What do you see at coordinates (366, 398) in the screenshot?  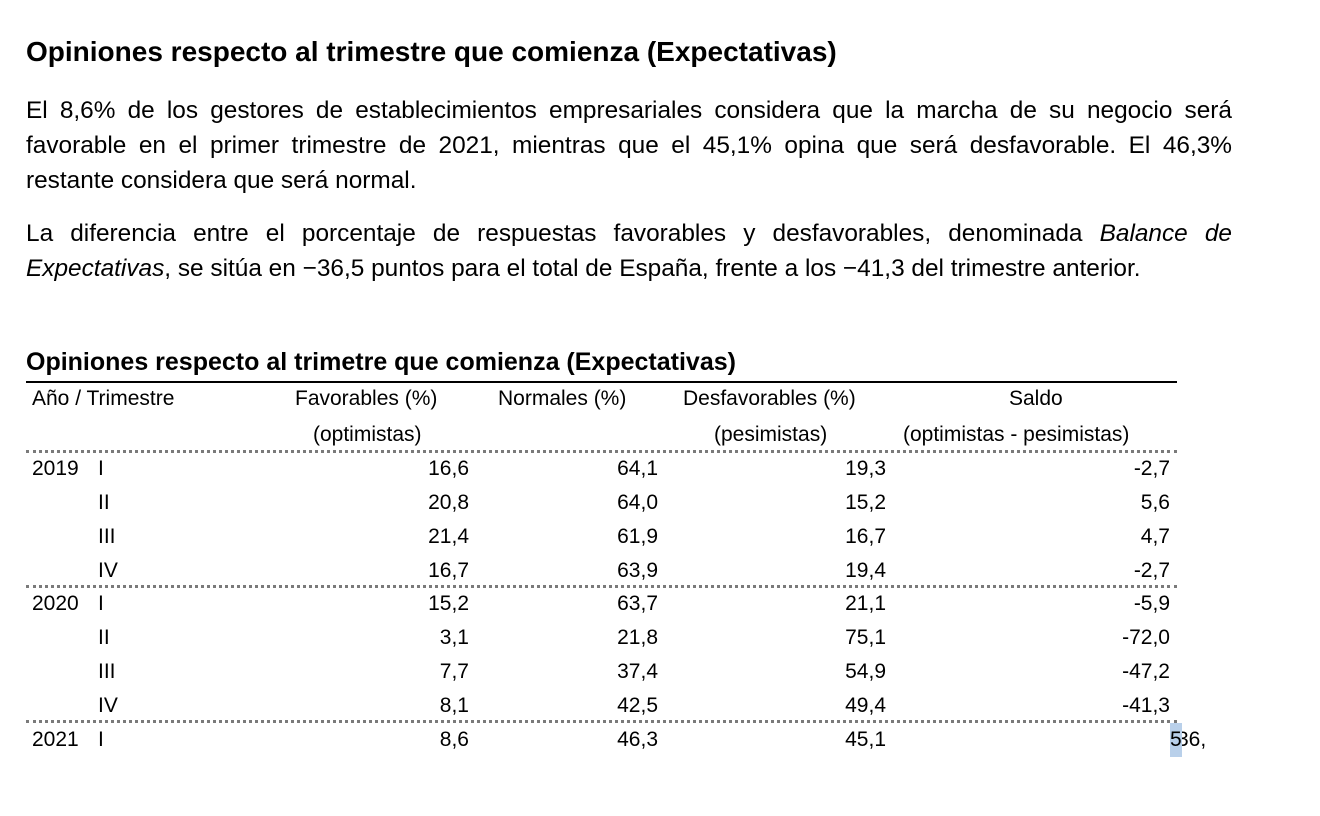 I see `header-favorables: Favorables (%)` at bounding box center [366, 398].